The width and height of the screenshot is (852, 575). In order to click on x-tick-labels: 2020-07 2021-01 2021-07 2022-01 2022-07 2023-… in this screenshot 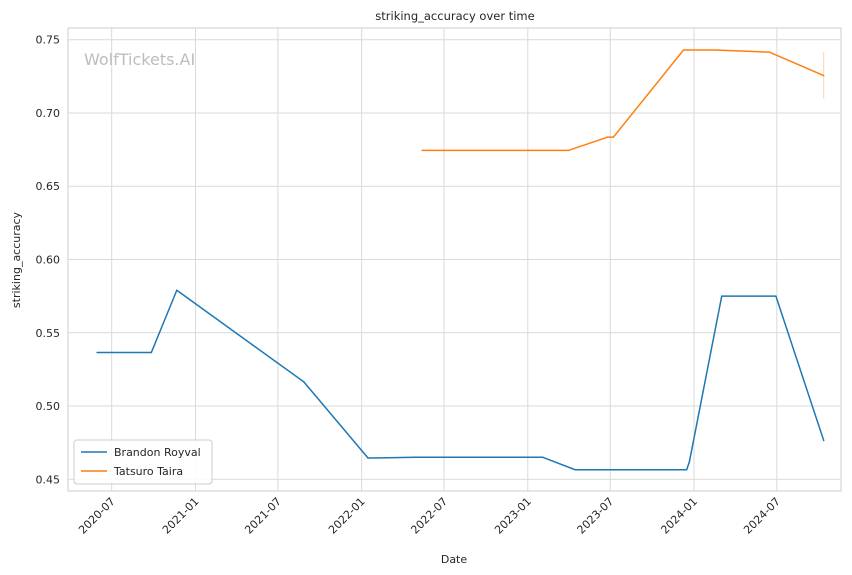, I will do `click(429, 516)`.